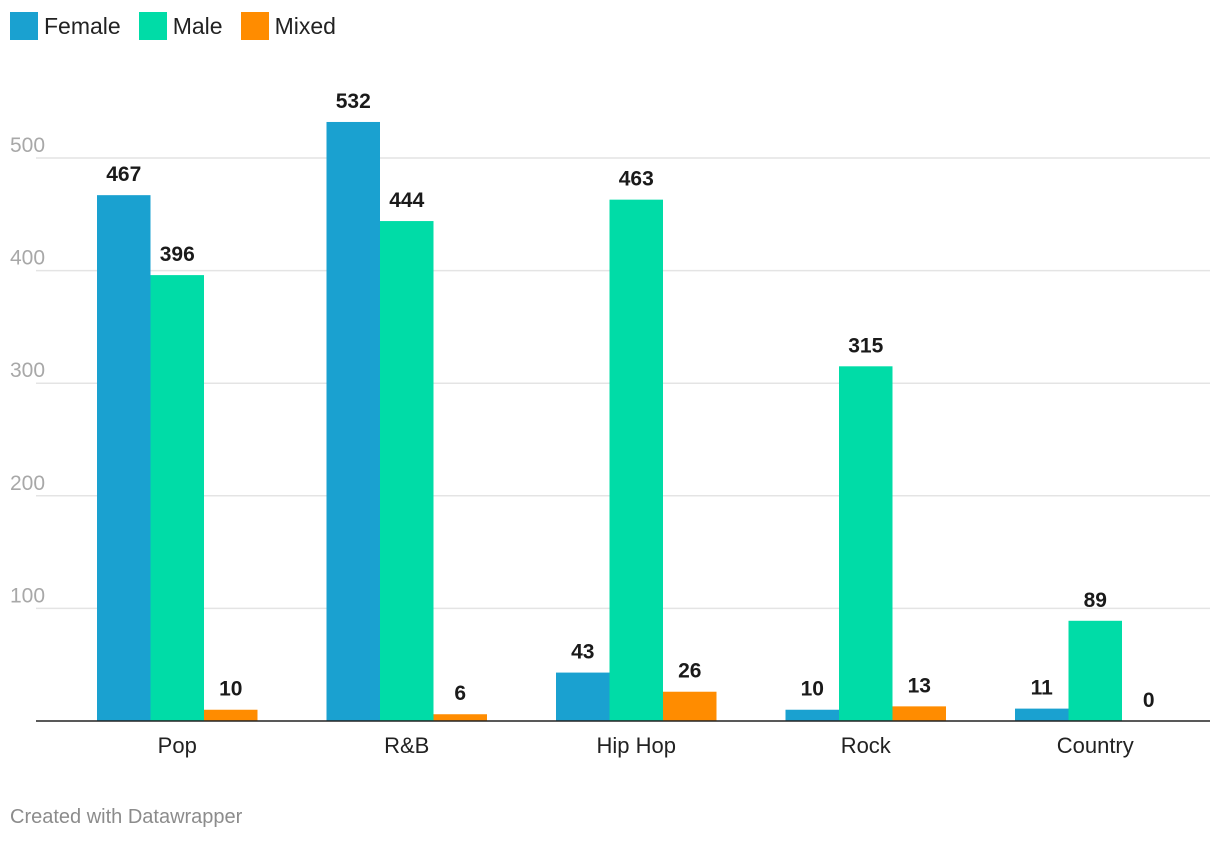 This screenshot has height=844, width=1220. Describe the element at coordinates (353, 101) in the screenshot. I see `value-label-randb-female: 532` at that location.